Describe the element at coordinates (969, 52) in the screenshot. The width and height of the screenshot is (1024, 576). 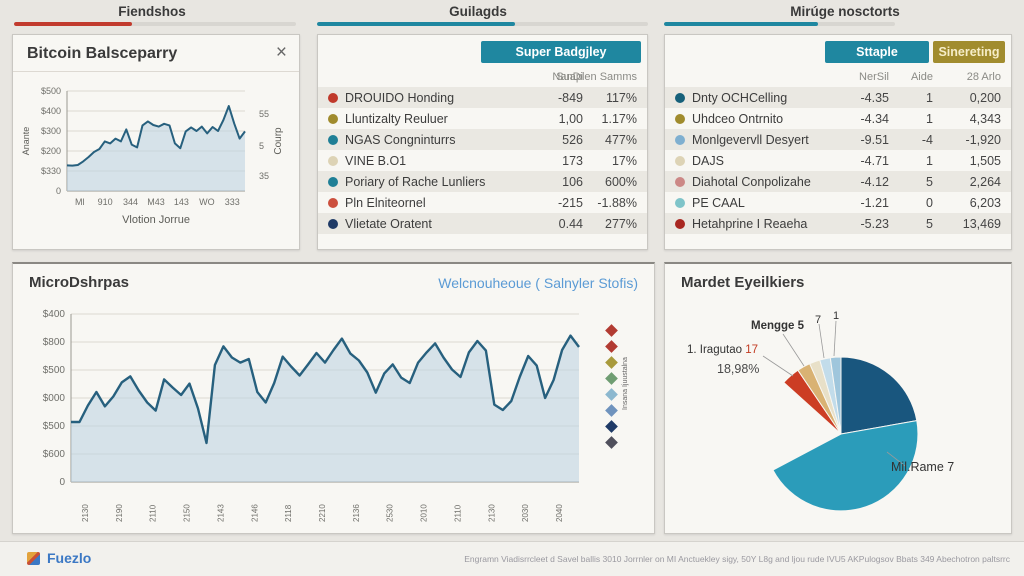
I see `sinereting-button: Sinereting` at that location.